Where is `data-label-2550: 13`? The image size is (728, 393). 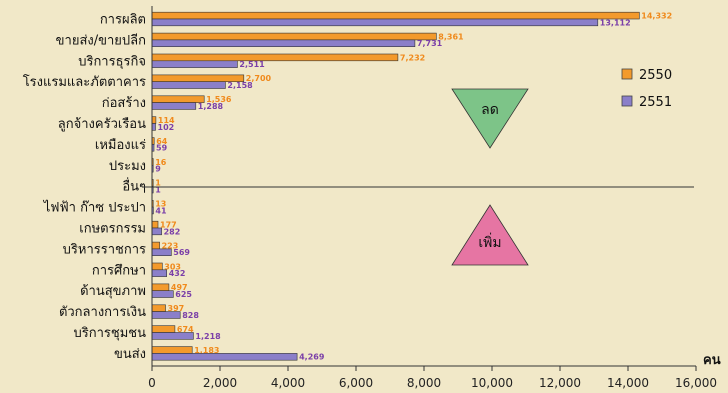
data-label-2550: 13 is located at coordinates (160, 204).